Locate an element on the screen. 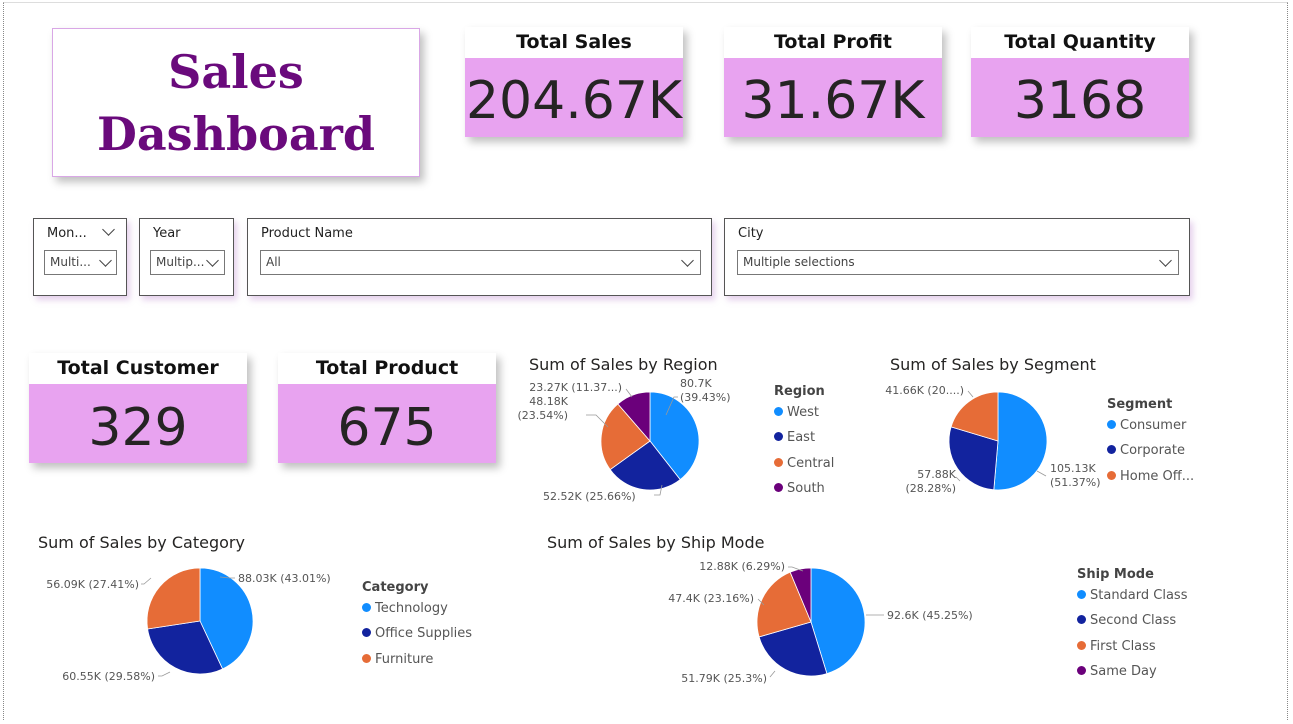 The image size is (1293, 724). kpi-value: 204.67K is located at coordinates (574, 97).